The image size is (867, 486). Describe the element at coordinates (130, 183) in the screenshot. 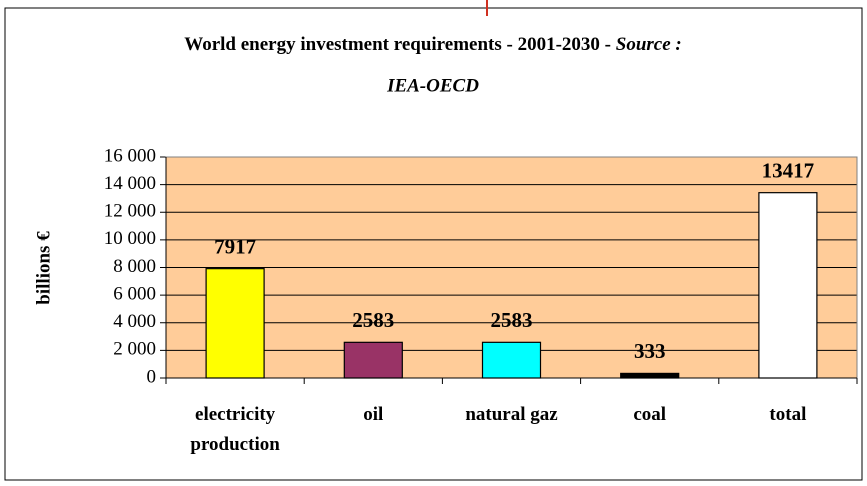

I see `y-tick-label: 14 000` at that location.